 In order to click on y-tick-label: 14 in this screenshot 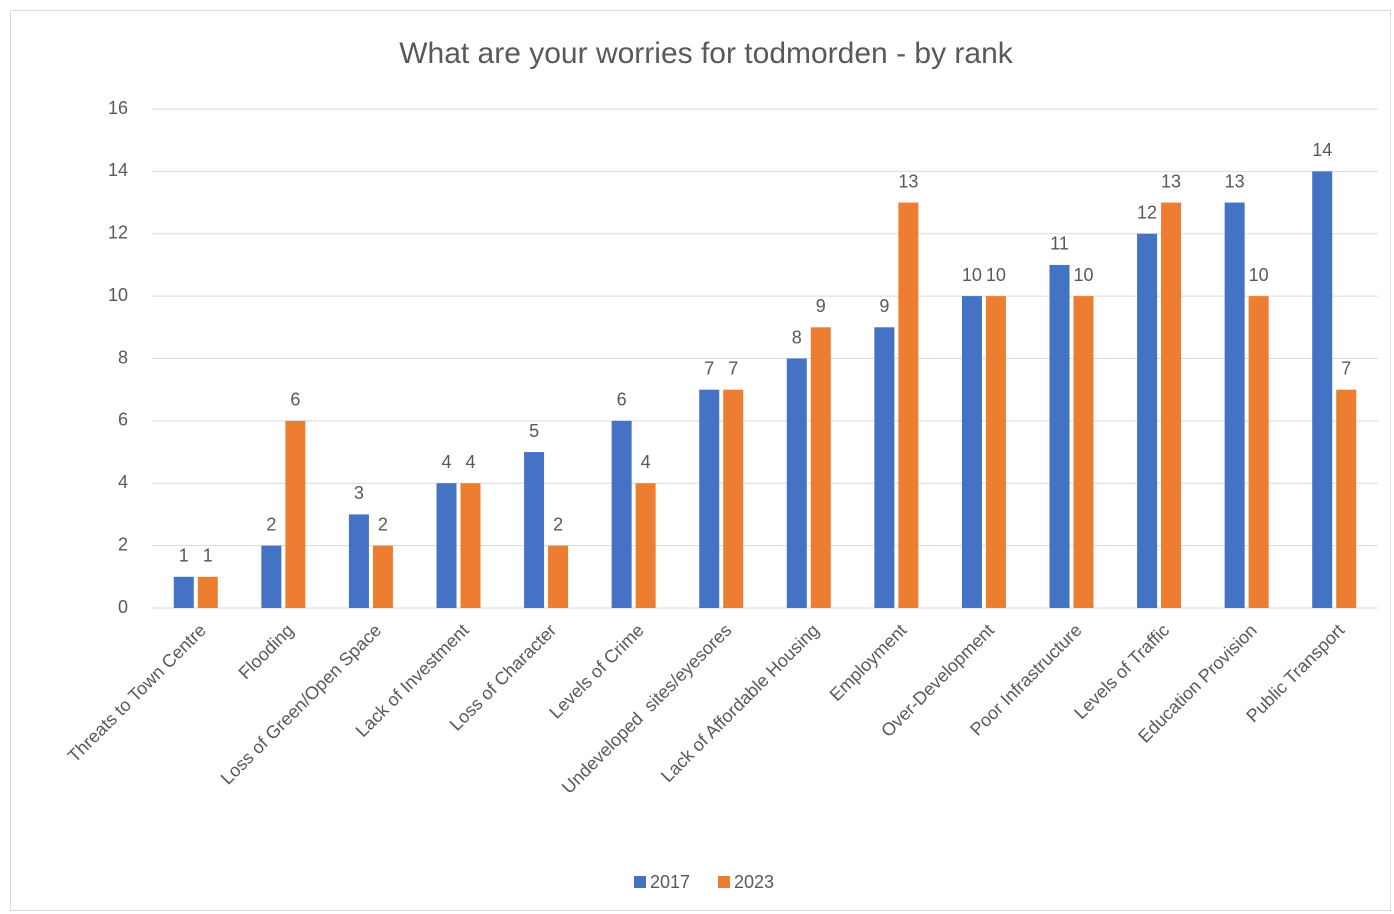, I will do `click(118, 170)`.